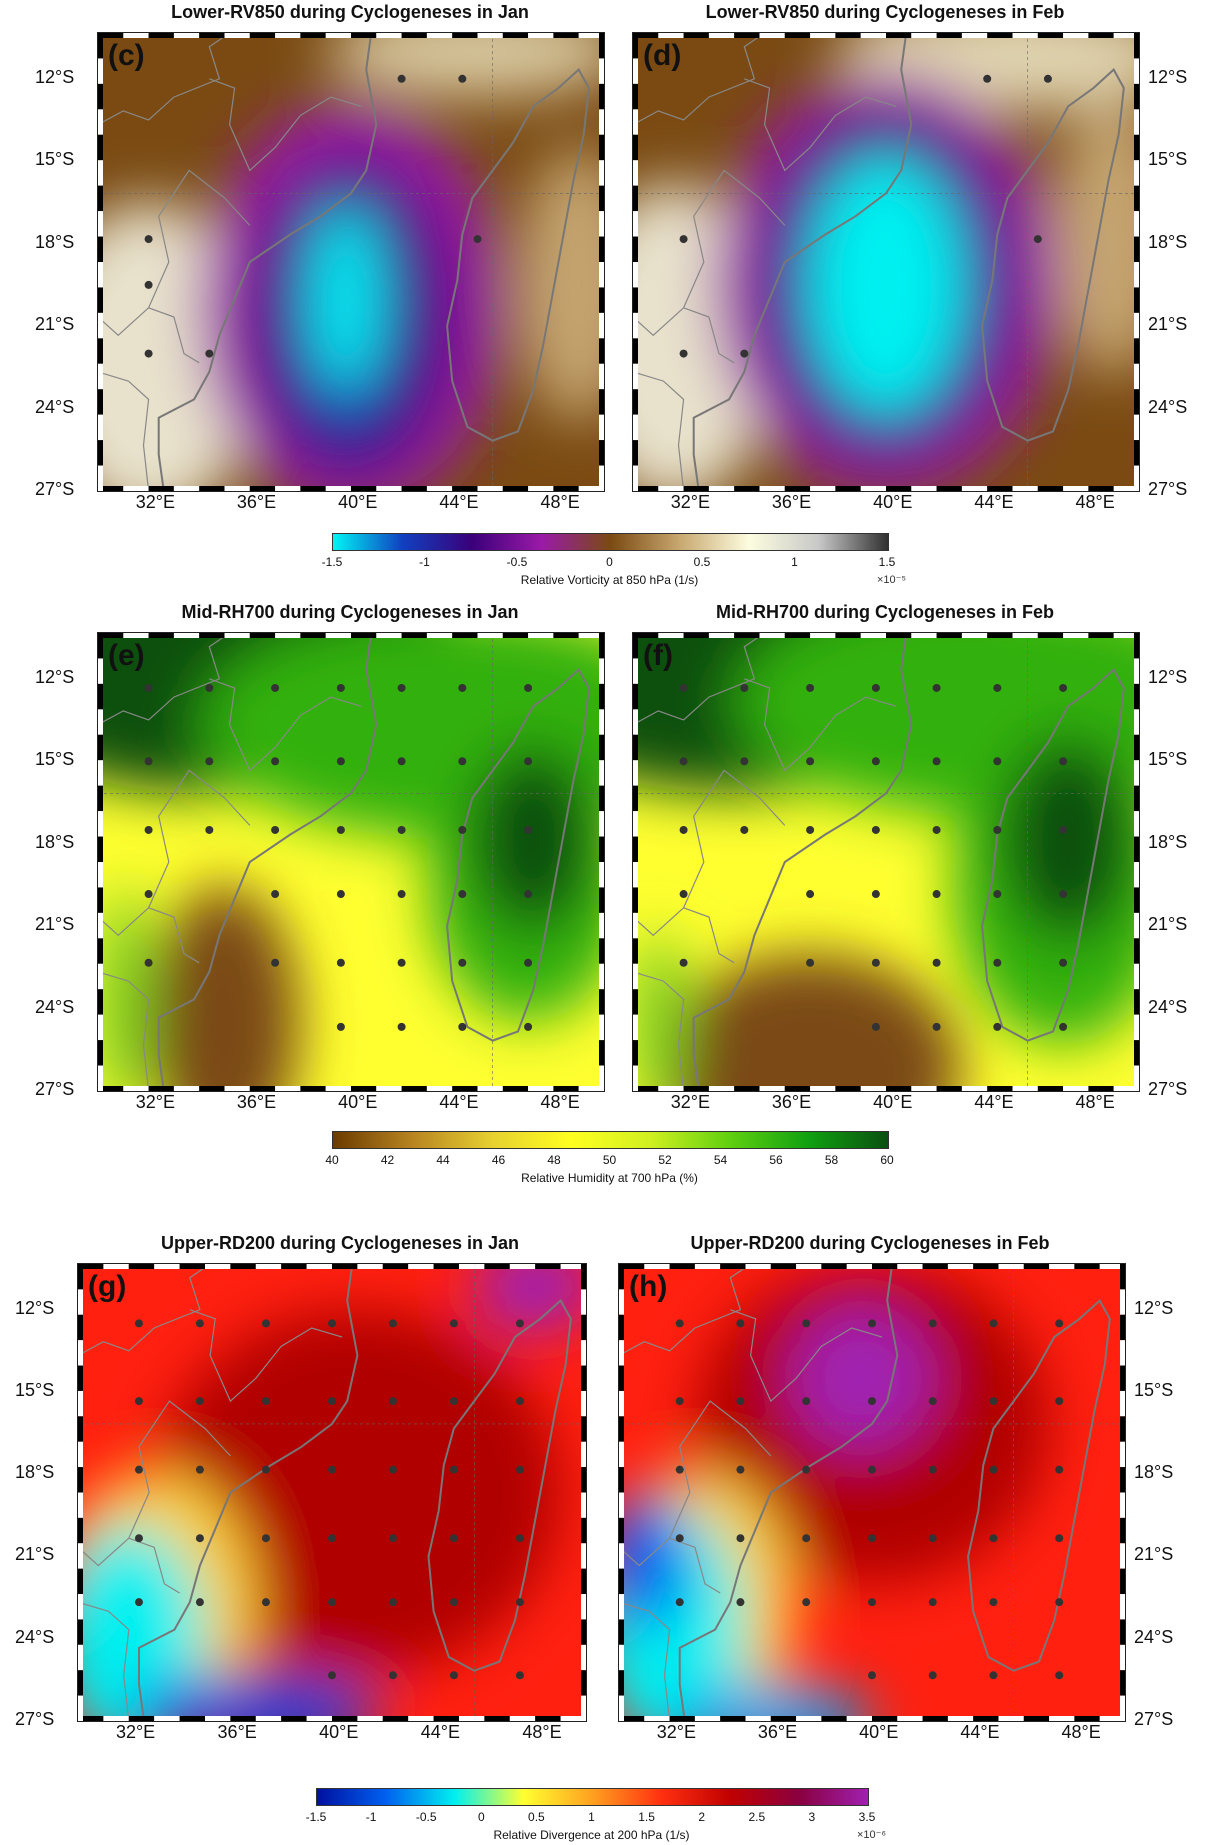 The width and height of the screenshot is (1226, 1845). I want to click on colorbar-tick-label: 44, so click(443, 1160).